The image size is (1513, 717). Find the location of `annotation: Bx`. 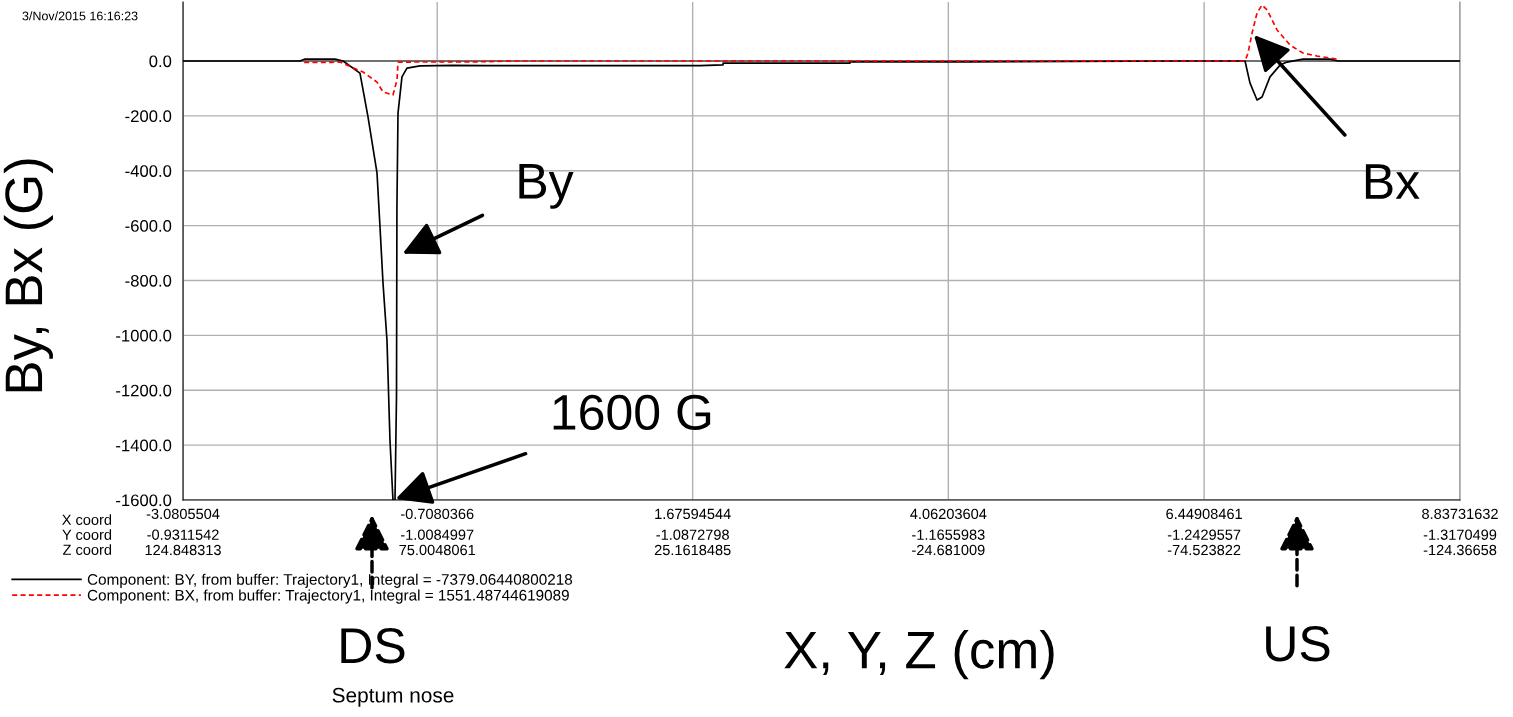

annotation: Bx is located at coordinates (1392, 181).